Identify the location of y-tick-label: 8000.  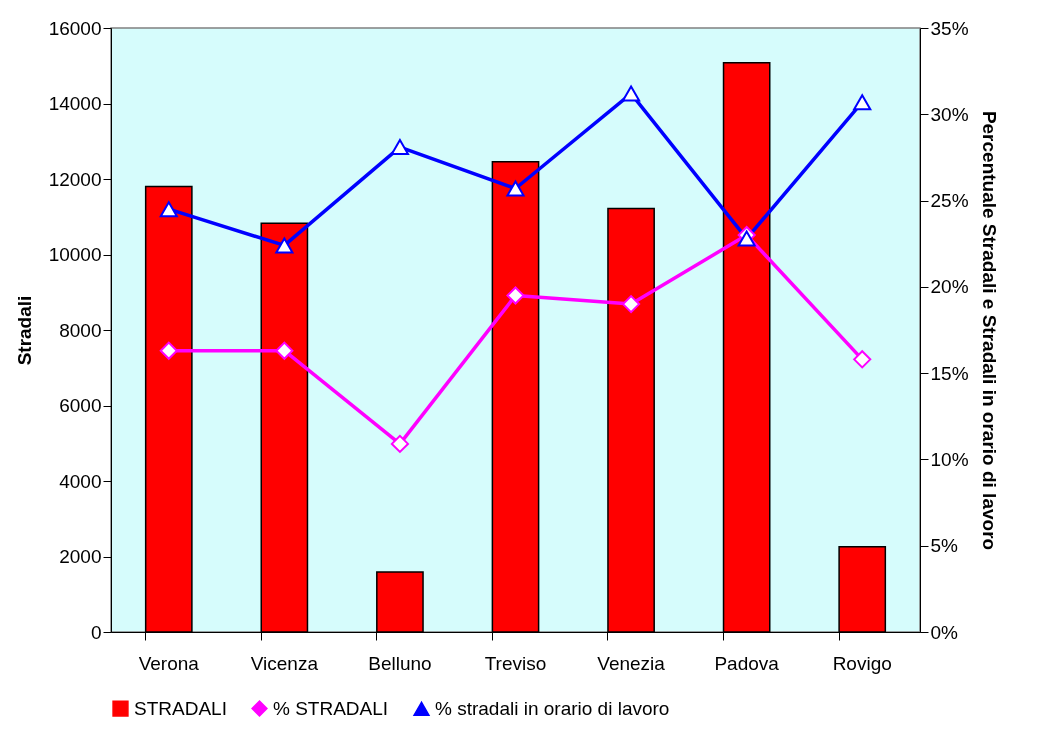
(80, 330).